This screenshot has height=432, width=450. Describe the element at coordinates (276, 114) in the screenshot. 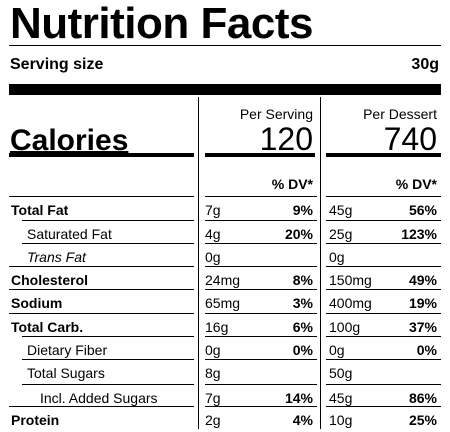

I see `per-serving-header: Per Serving` at that location.